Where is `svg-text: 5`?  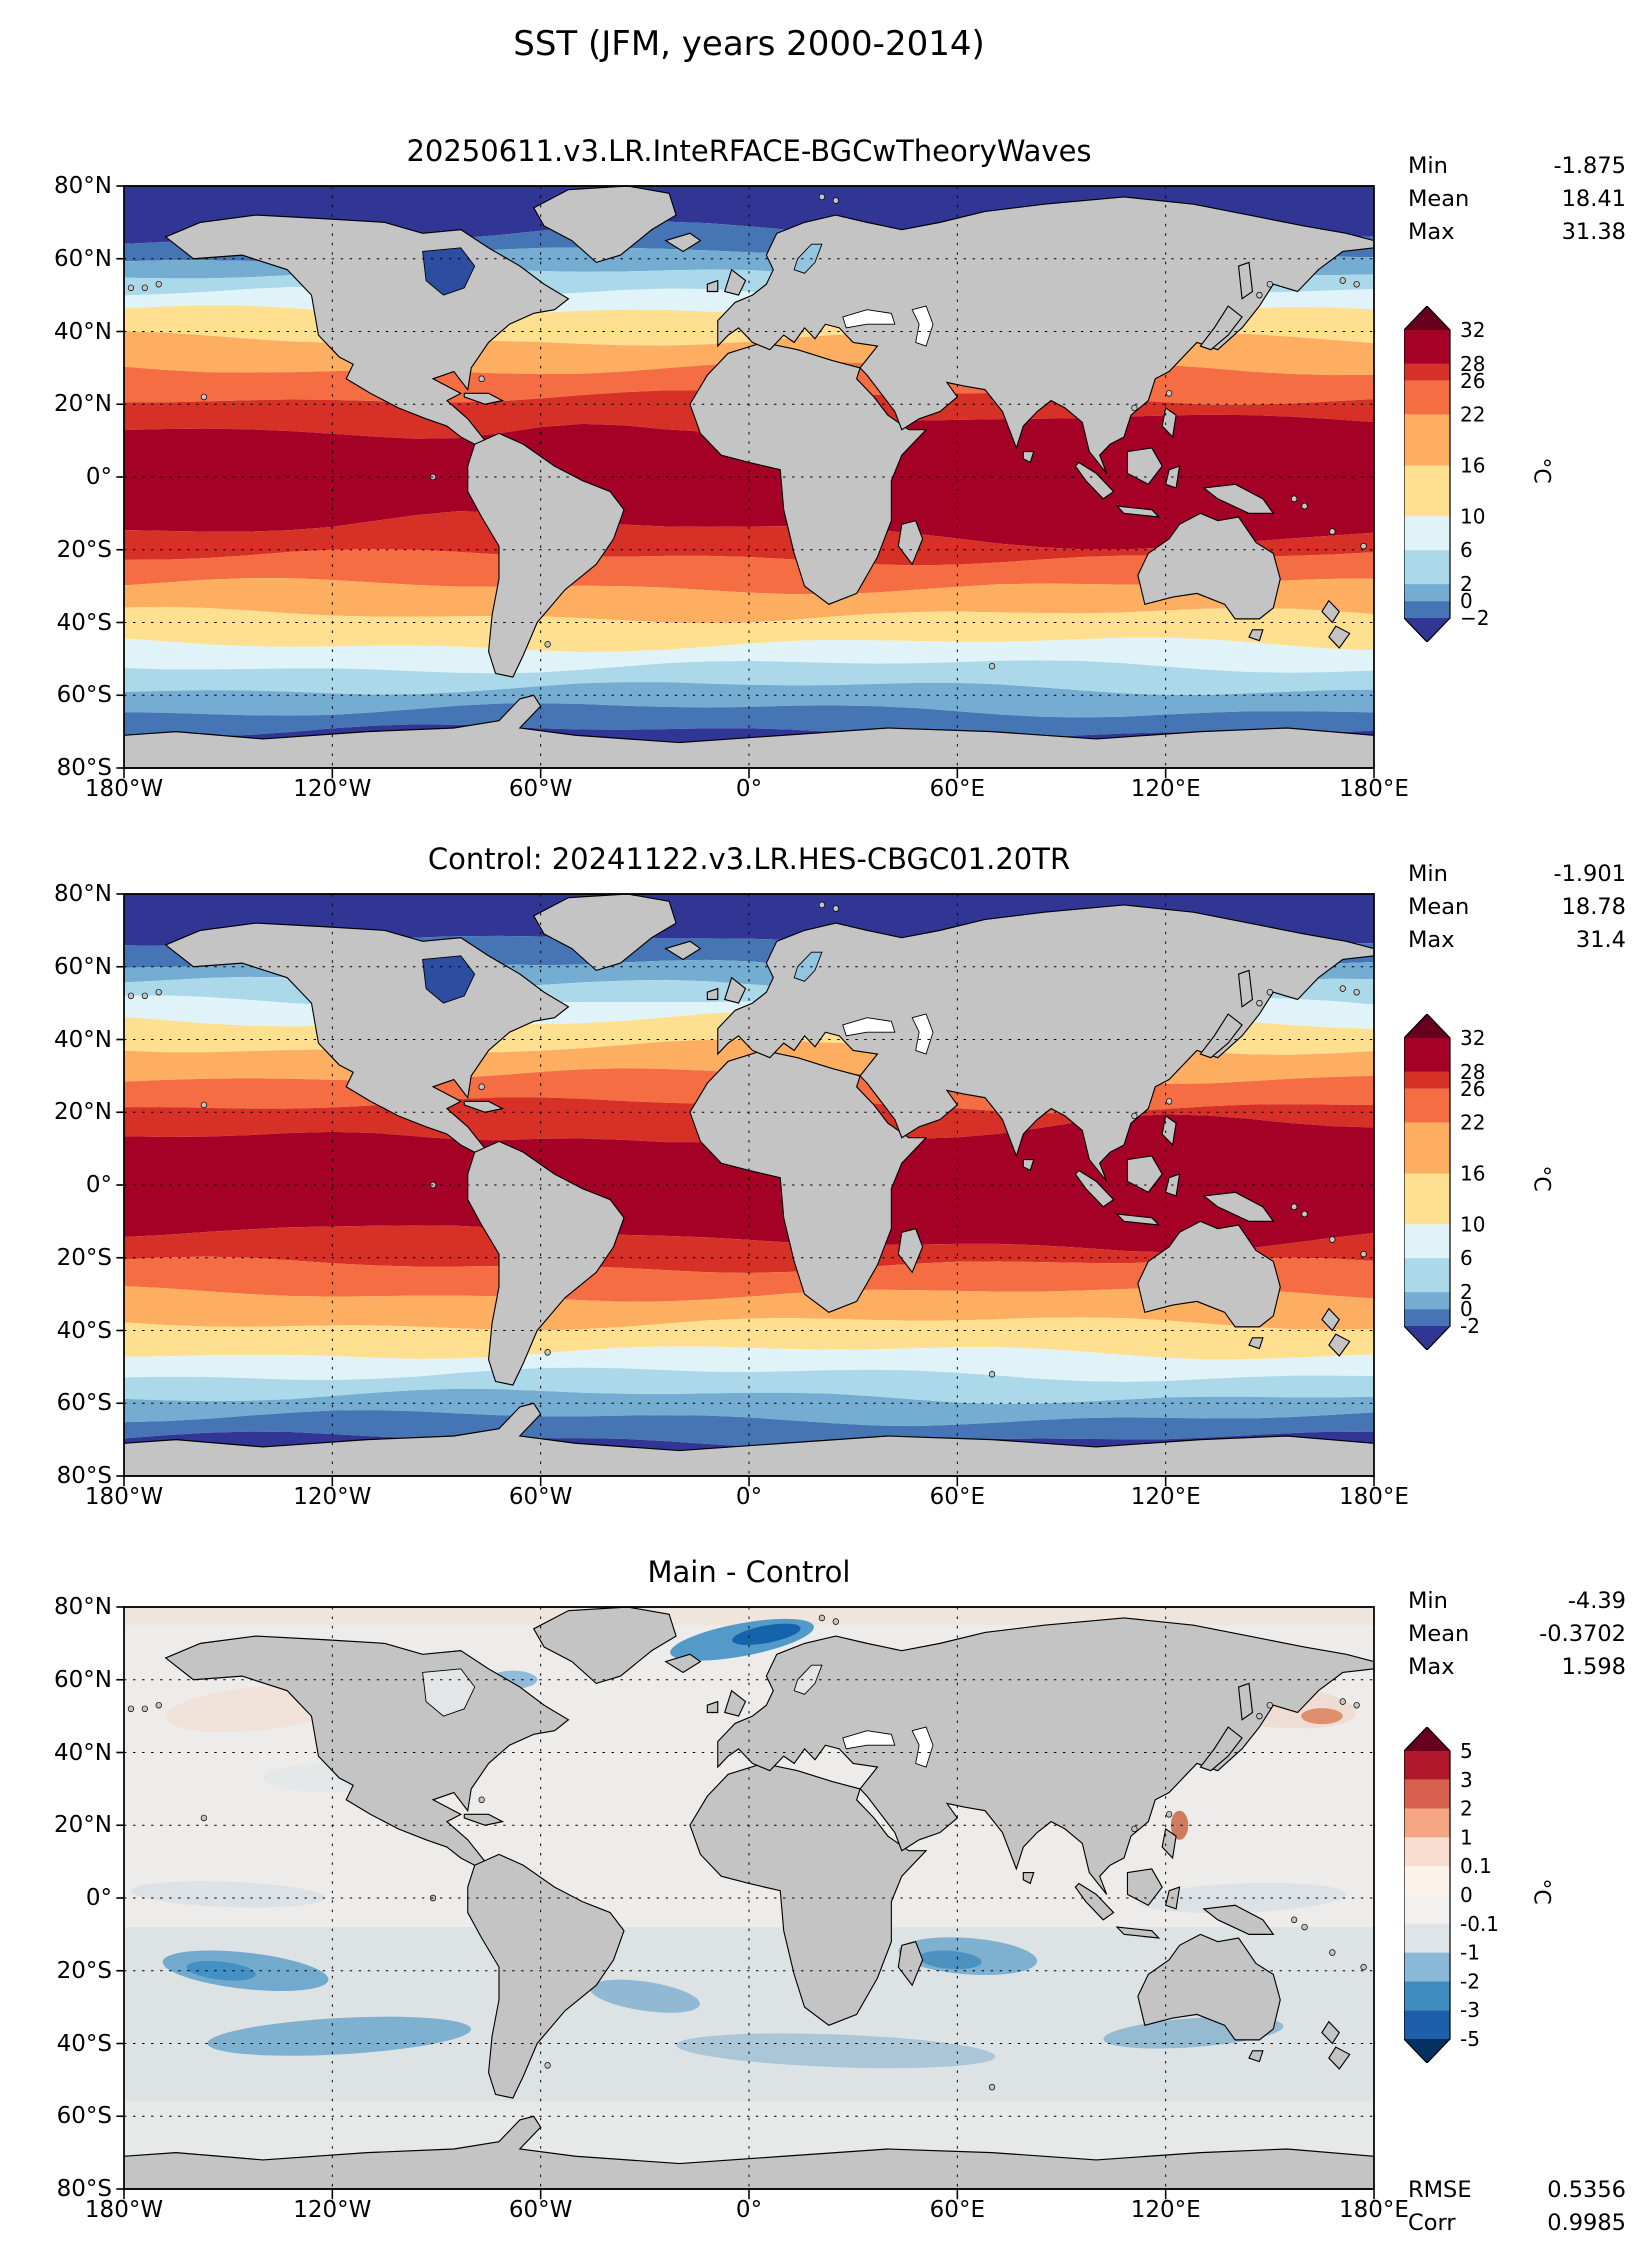
svg-text: 5 is located at coordinates (1466, 1751).